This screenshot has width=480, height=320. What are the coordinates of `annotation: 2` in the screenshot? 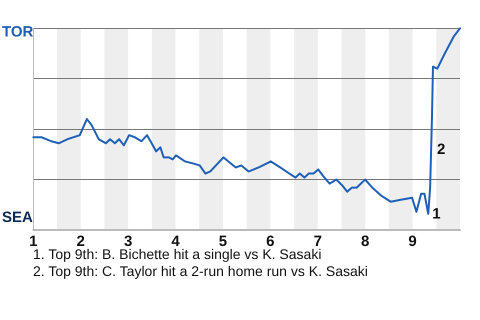 It's located at (441, 149).